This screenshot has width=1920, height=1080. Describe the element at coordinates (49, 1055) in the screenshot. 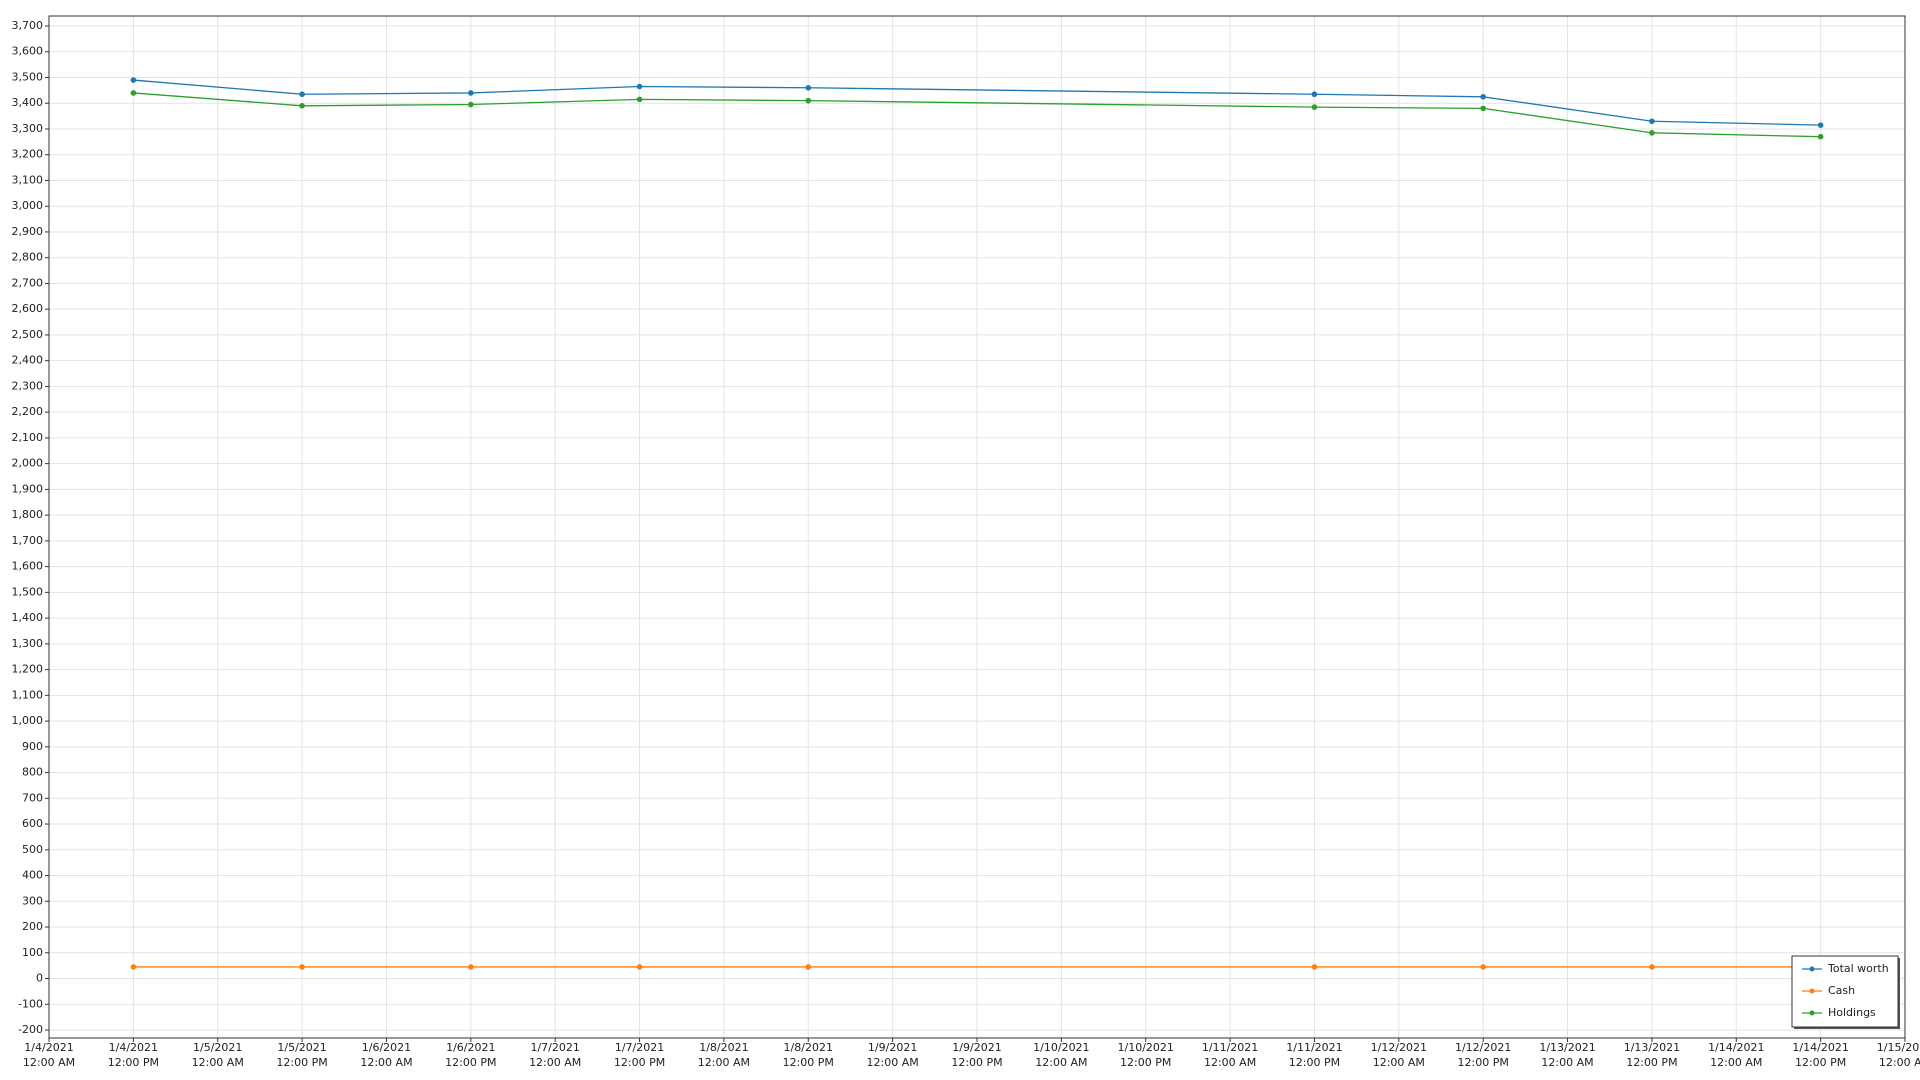

I see `x-tick-label: 1/4/2021 12:00 AM` at that location.